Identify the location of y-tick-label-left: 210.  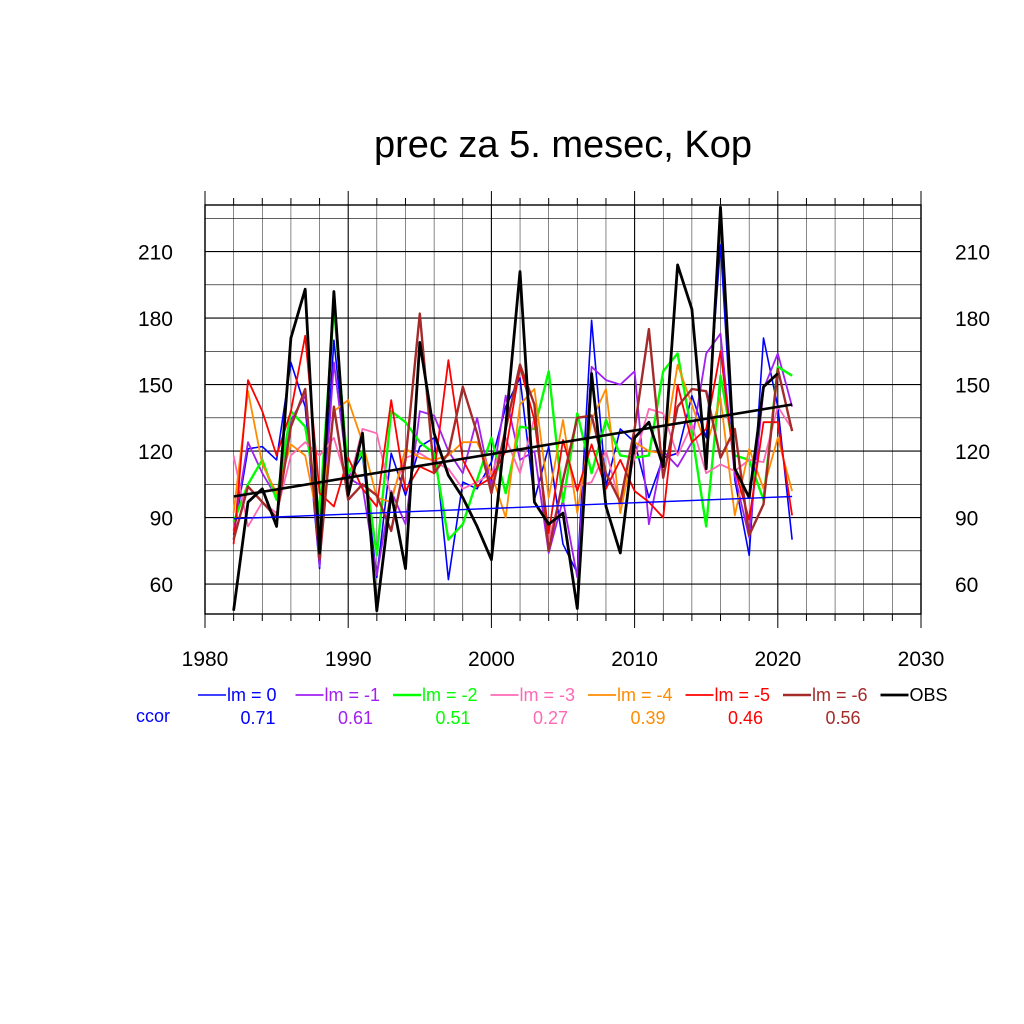
(155, 253).